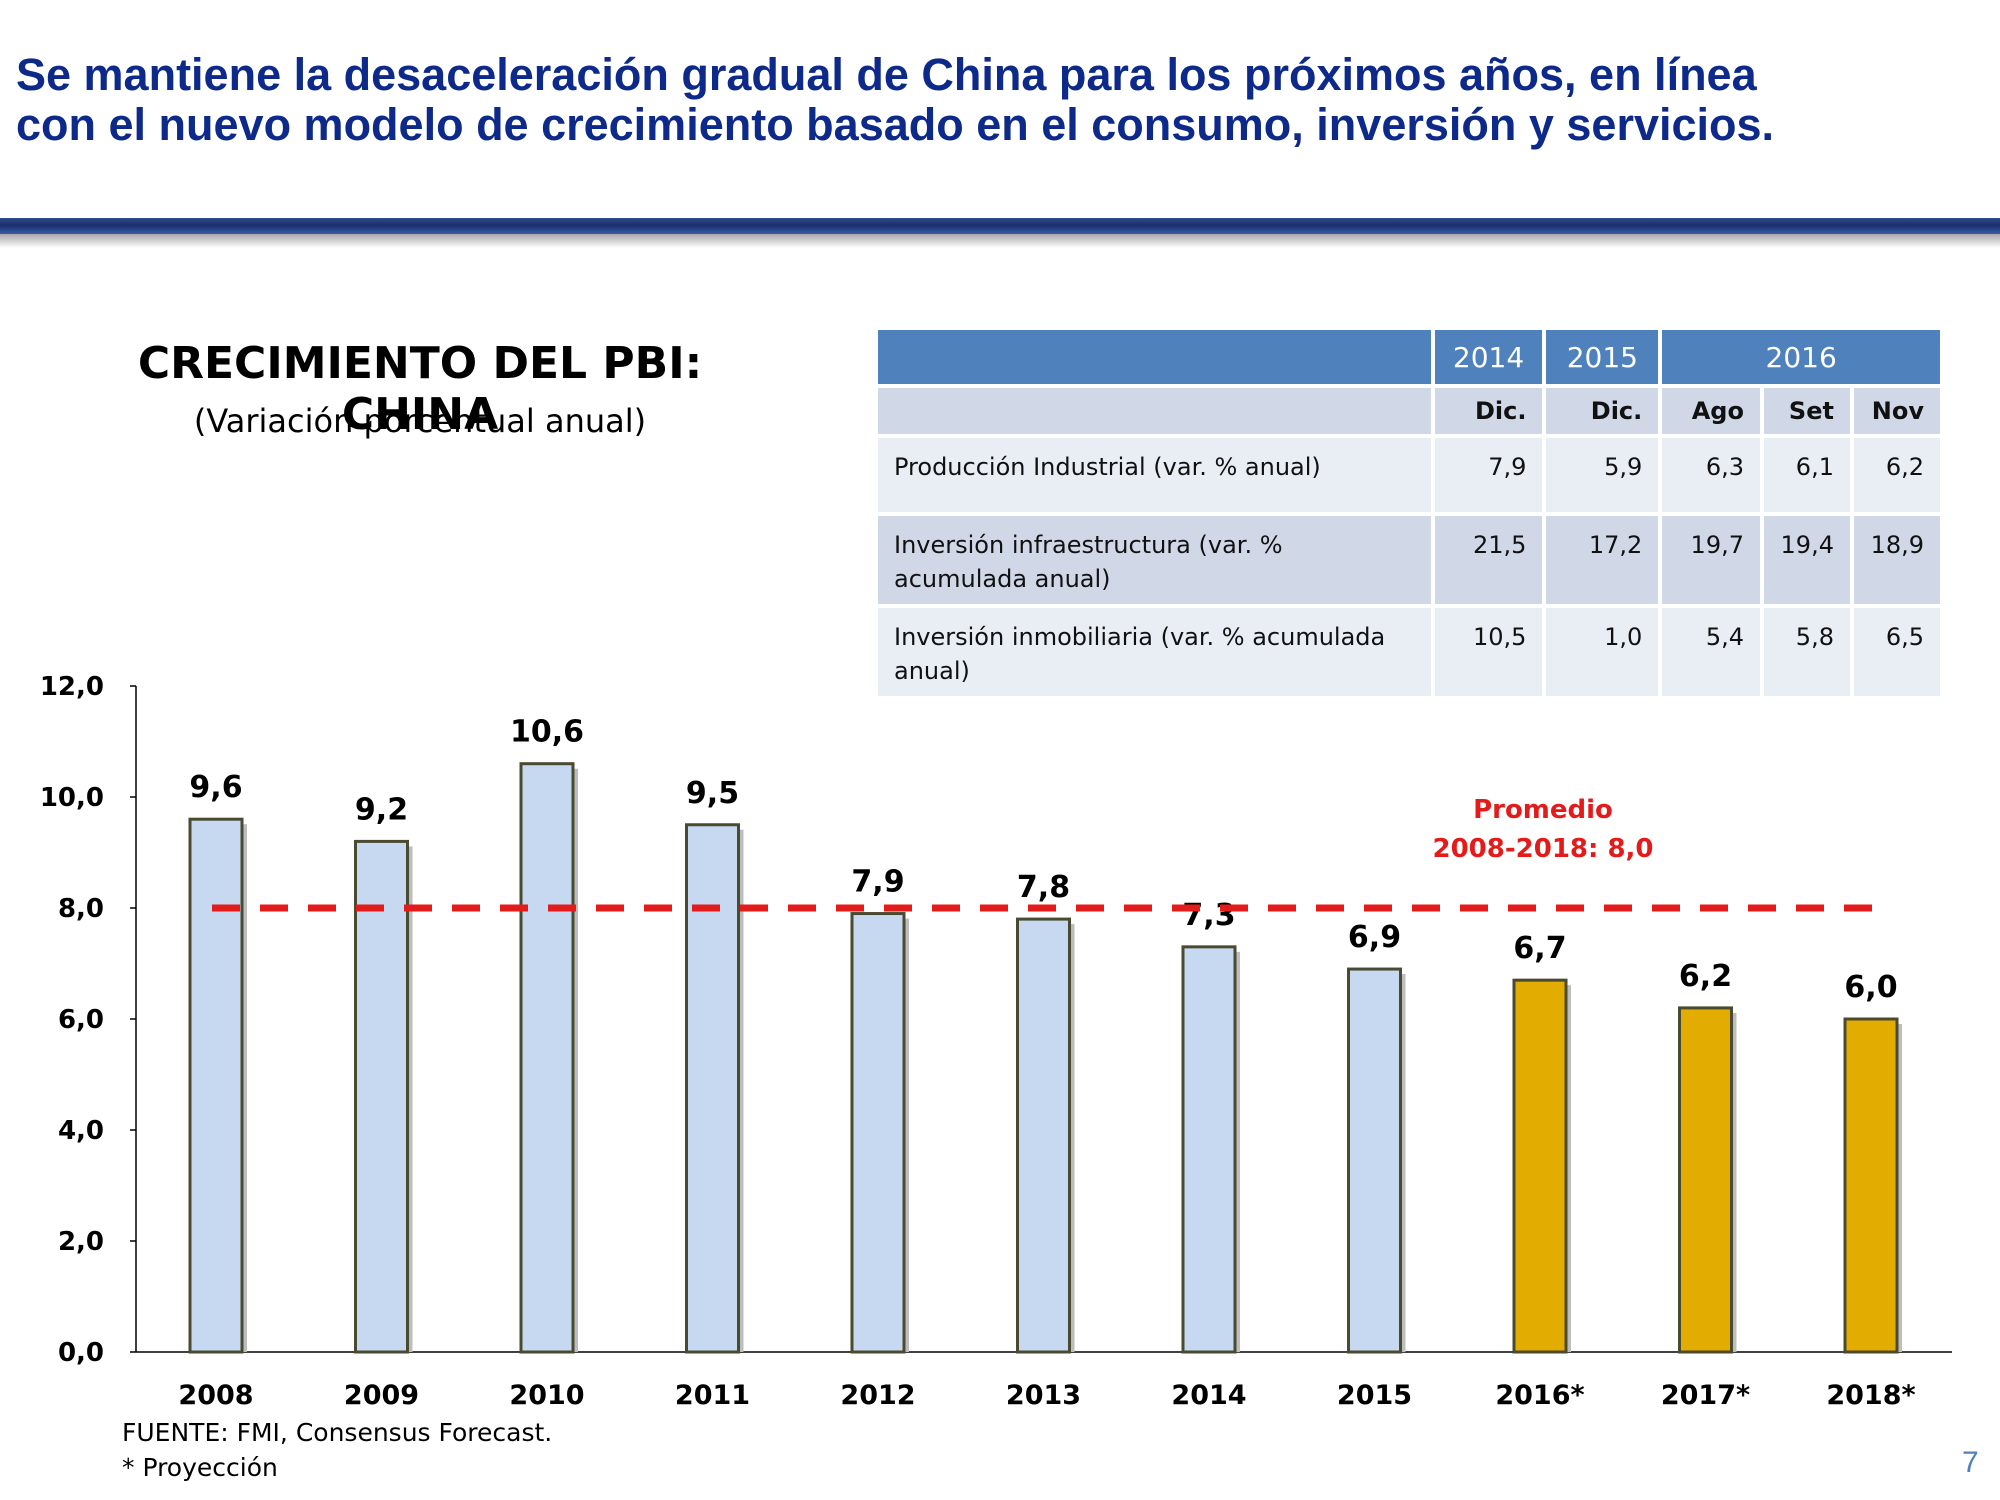 The width and height of the screenshot is (2000, 1500). What do you see at coordinates (1208, 915) in the screenshot?
I see `bar-value-label: 7,3` at bounding box center [1208, 915].